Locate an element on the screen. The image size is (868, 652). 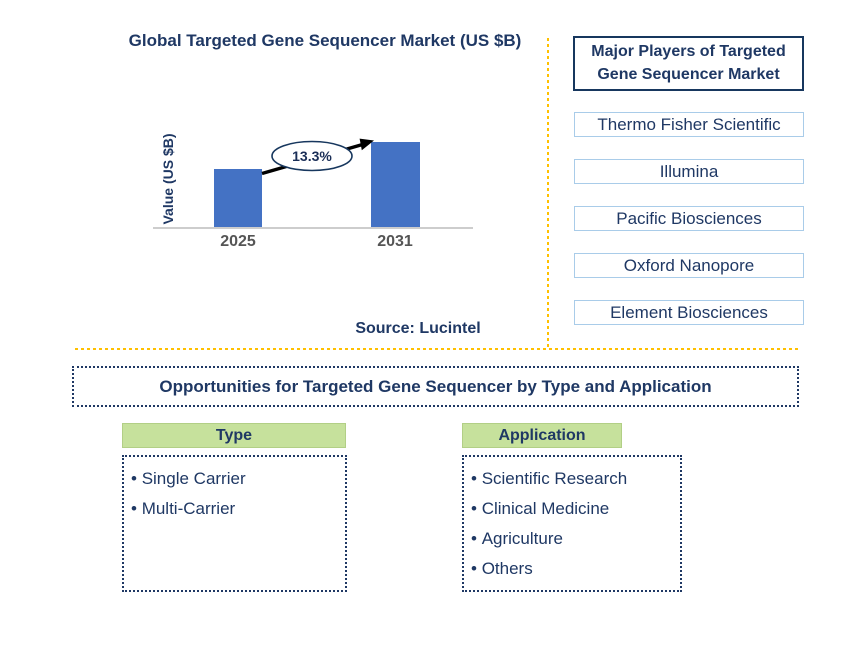
player-item-element-biosciences: Element Biosciences is located at coordinates (689, 312).